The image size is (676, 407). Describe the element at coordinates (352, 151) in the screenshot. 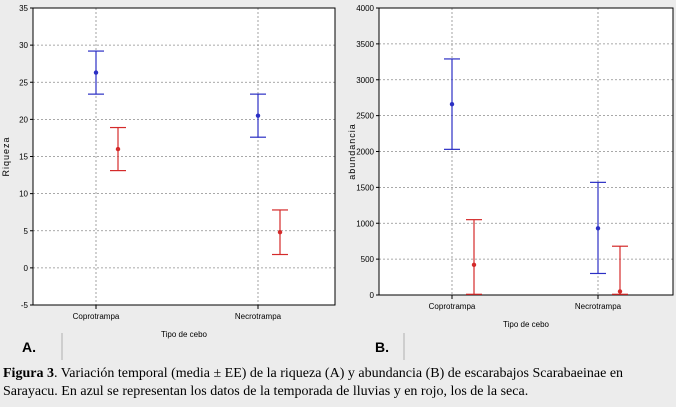

I see `y-axis-label: abundancia` at that location.